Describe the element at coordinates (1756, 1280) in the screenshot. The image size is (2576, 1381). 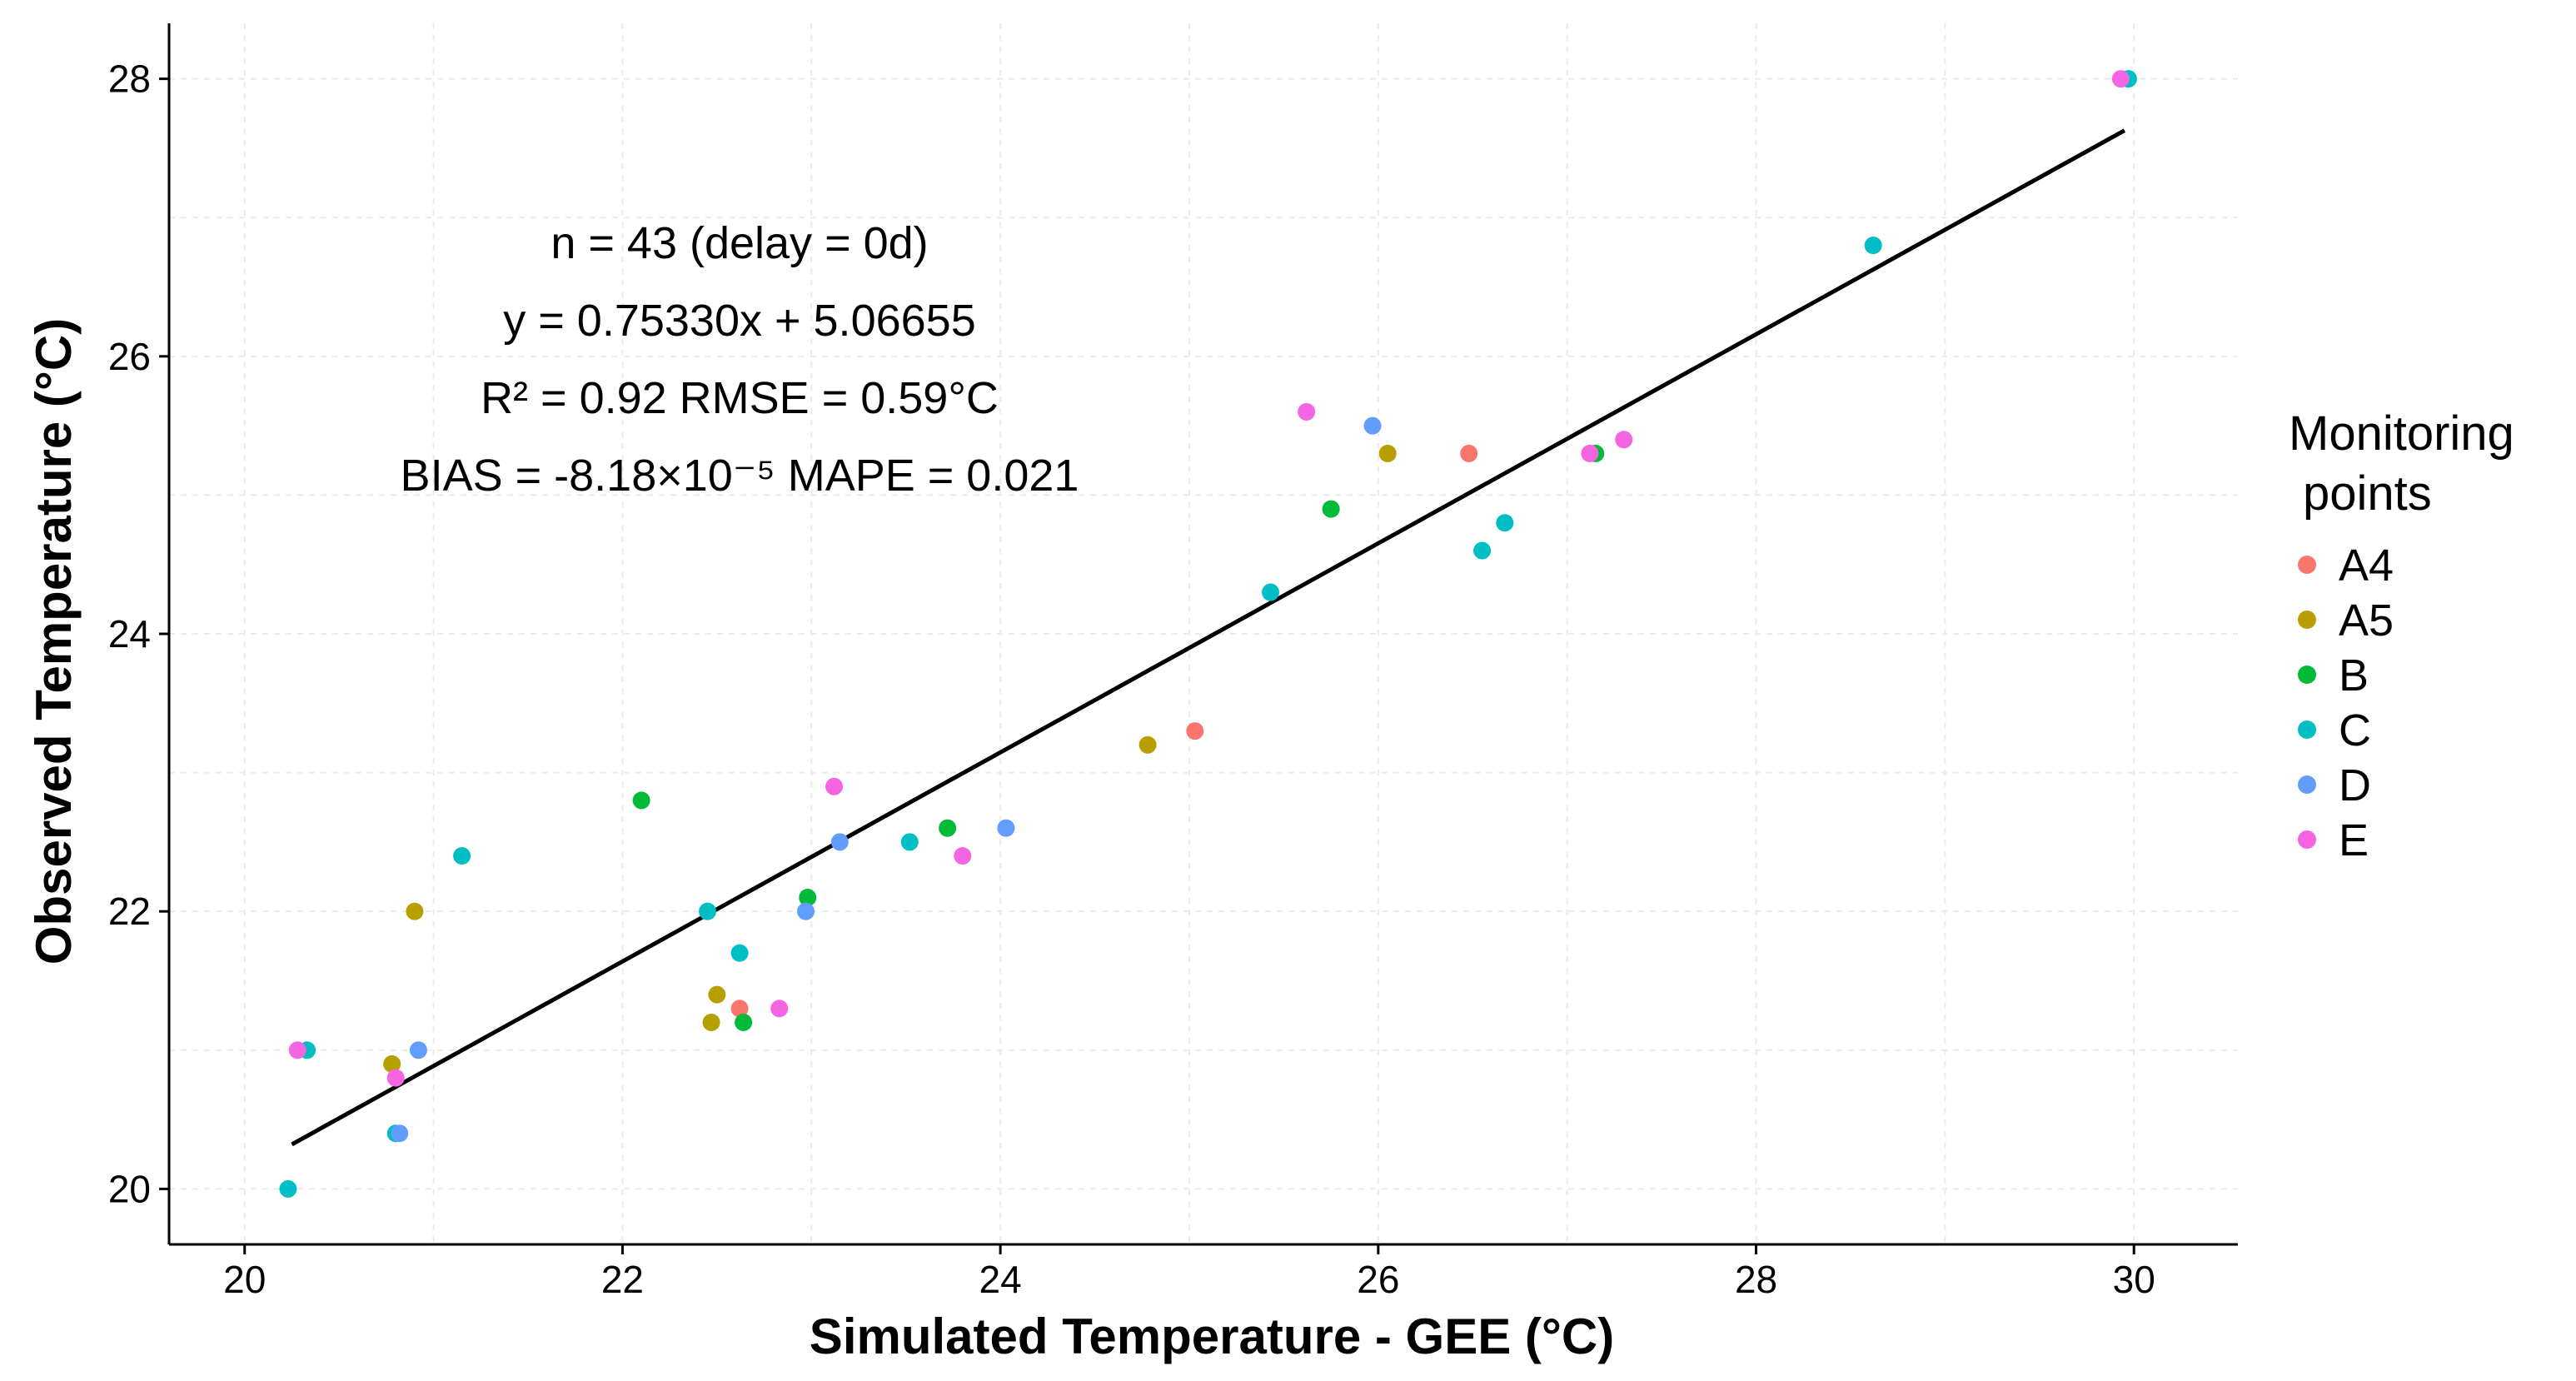
I see `x-tick-label: 28` at that location.